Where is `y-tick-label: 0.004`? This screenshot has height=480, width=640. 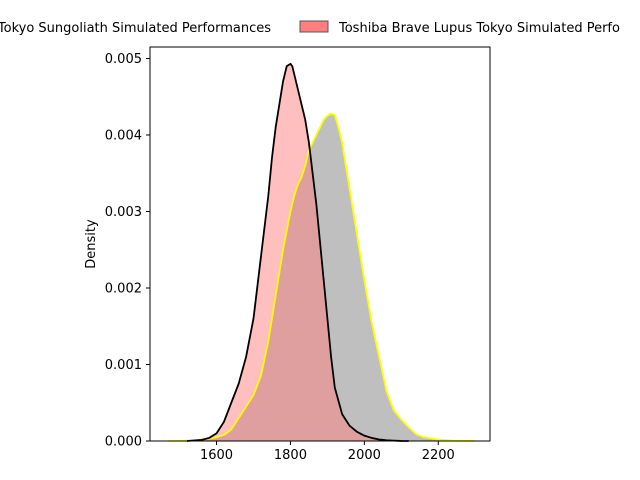 y-tick-label: 0.004 is located at coordinates (123, 135).